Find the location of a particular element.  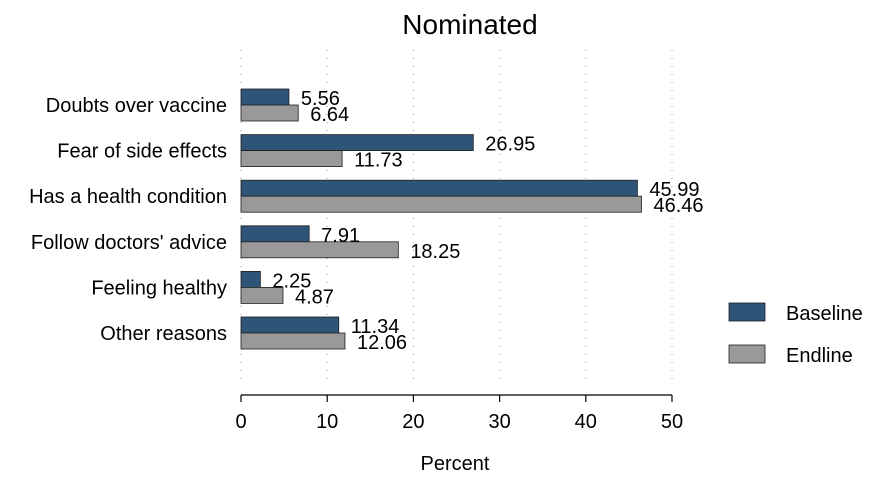

x-axis: 0 10 20 30 40 50 is located at coordinates (459, 413).